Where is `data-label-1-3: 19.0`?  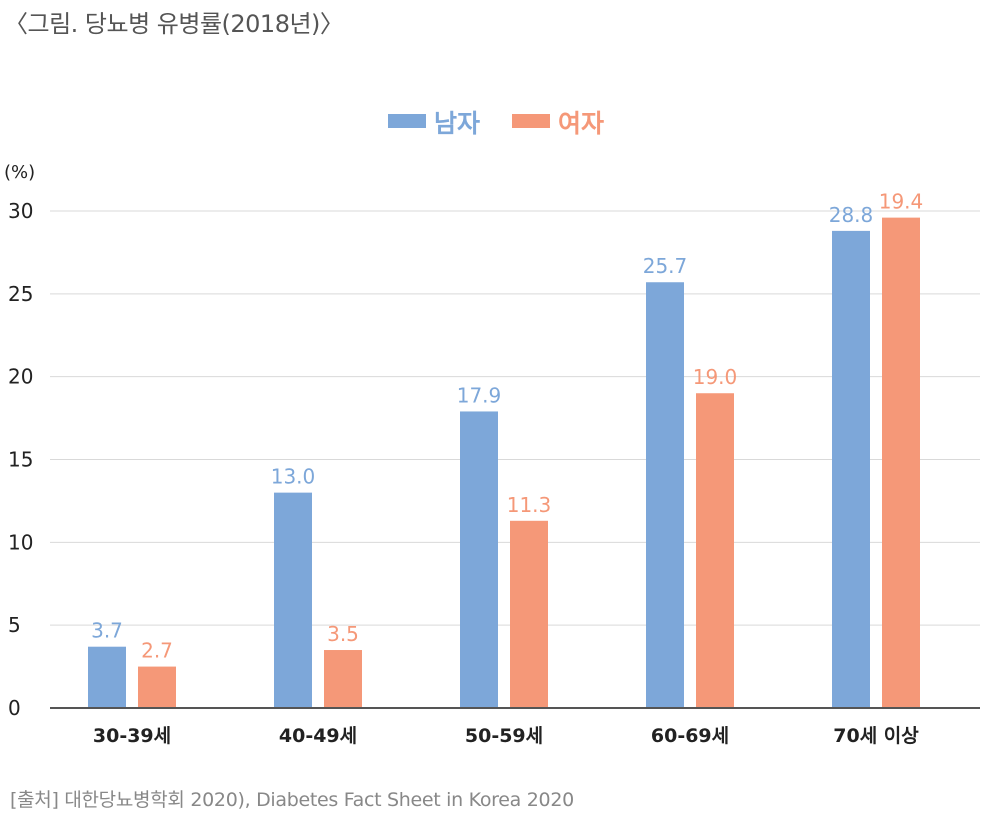 data-label-1-3: 19.0 is located at coordinates (715, 377).